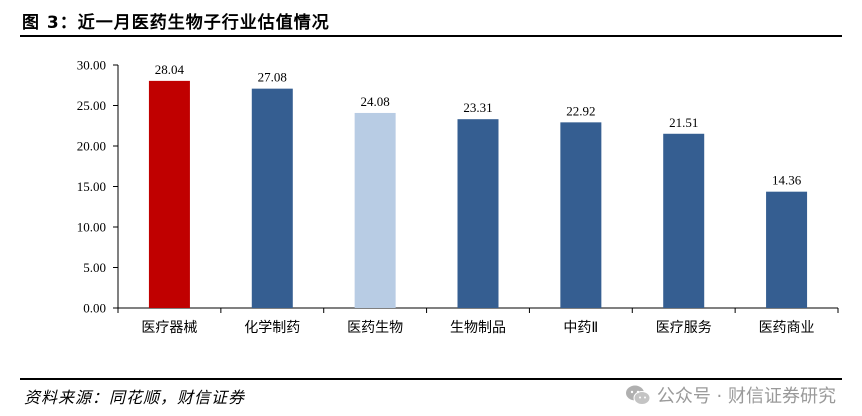 The width and height of the screenshot is (862, 416). Describe the element at coordinates (176, 23) in the screenshot. I see `figure-title: 图 3：近一月医药生物子行业估值情况` at that location.